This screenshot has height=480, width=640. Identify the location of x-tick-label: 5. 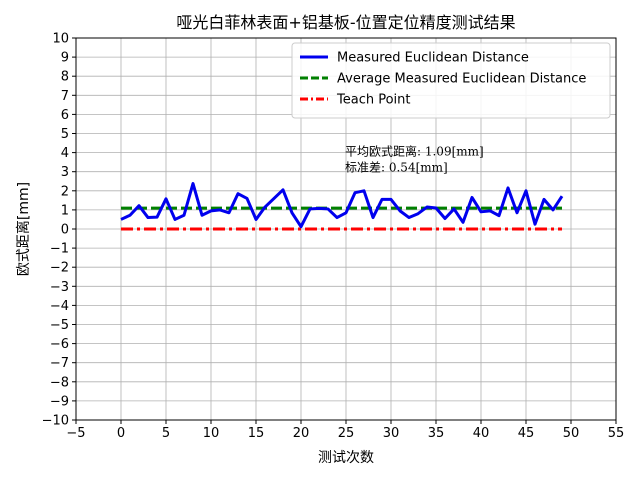
(166, 433).